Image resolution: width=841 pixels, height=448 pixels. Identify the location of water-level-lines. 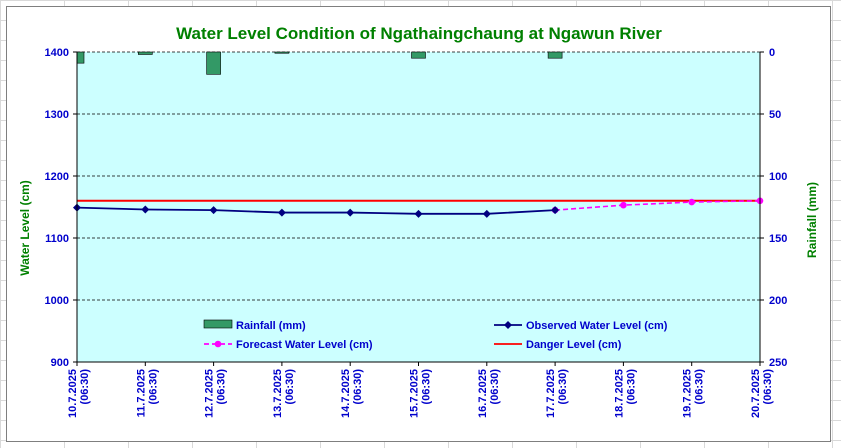
(418, 207).